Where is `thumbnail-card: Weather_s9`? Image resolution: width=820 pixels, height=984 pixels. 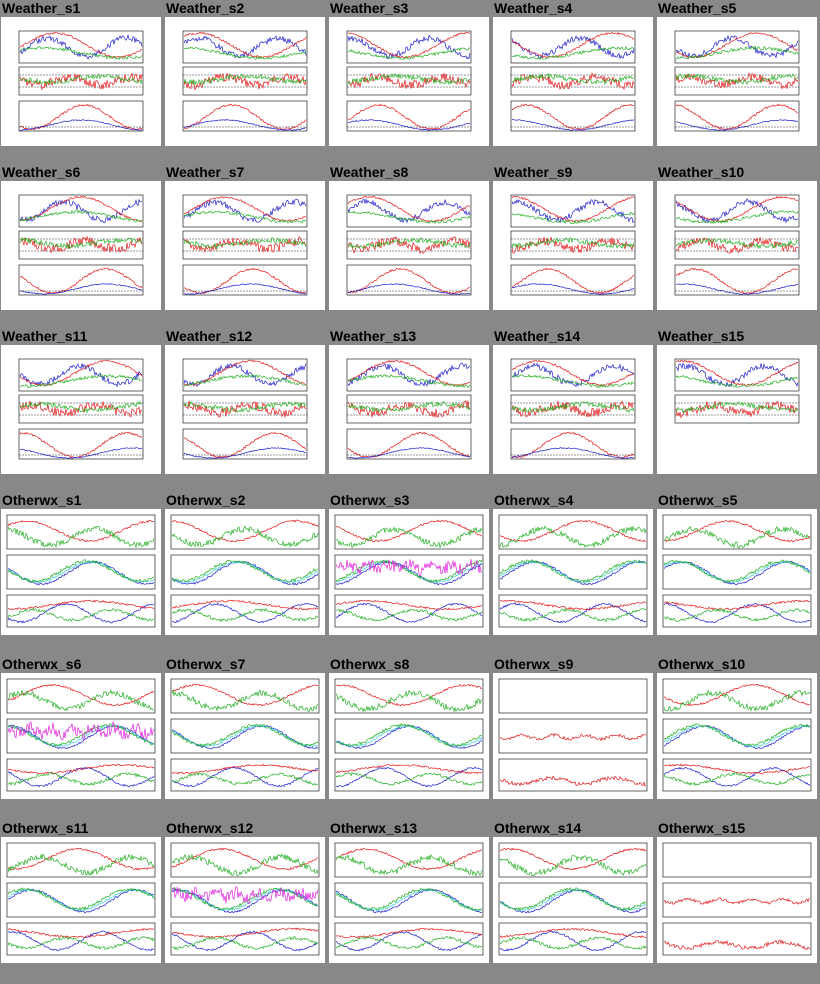 thumbnail-card: Weather_s9 is located at coordinates (574, 246).